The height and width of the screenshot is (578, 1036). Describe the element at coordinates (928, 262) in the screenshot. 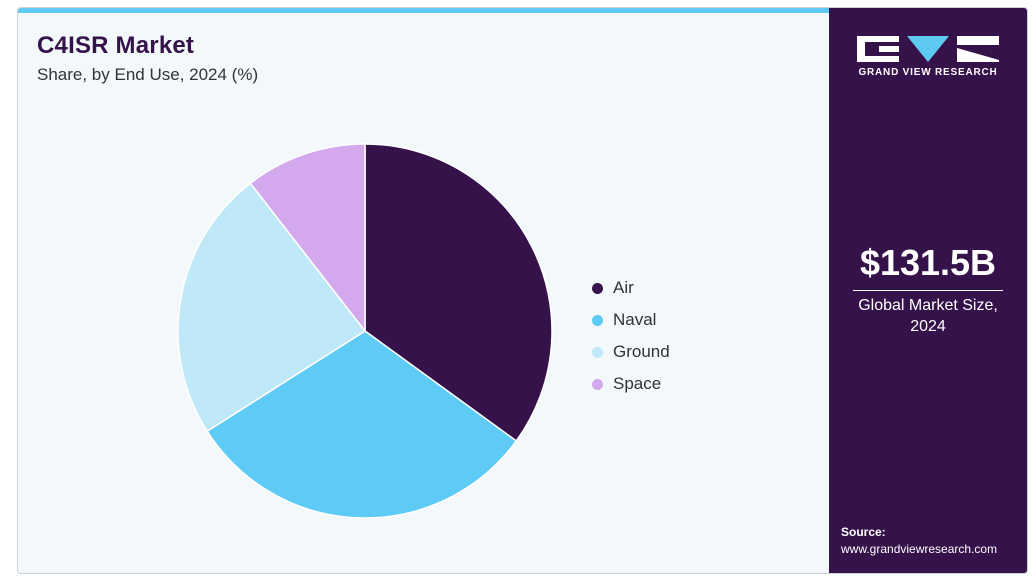

I see `market-size-value: $131.5B` at that location.